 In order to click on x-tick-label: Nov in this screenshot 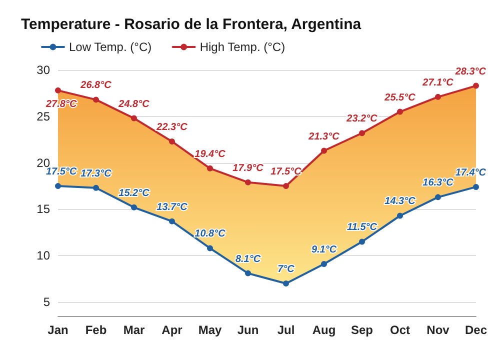, I will do `click(438, 330)`.